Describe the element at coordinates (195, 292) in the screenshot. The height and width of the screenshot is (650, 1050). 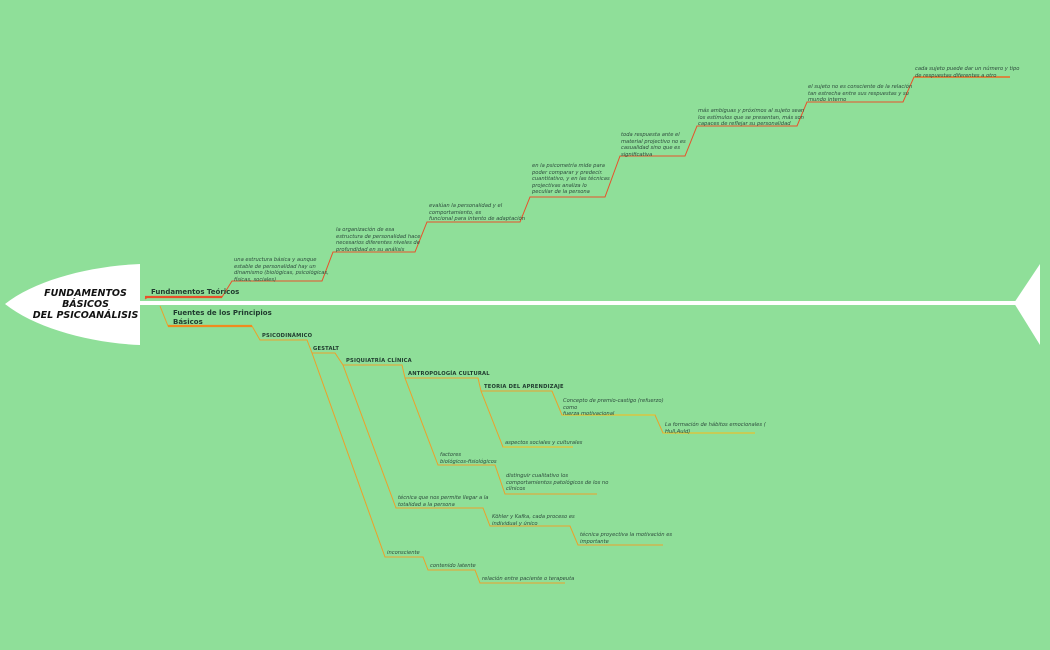
I see `branch-fundamentos-teoricos: Fundamentos Teóricos` at that location.